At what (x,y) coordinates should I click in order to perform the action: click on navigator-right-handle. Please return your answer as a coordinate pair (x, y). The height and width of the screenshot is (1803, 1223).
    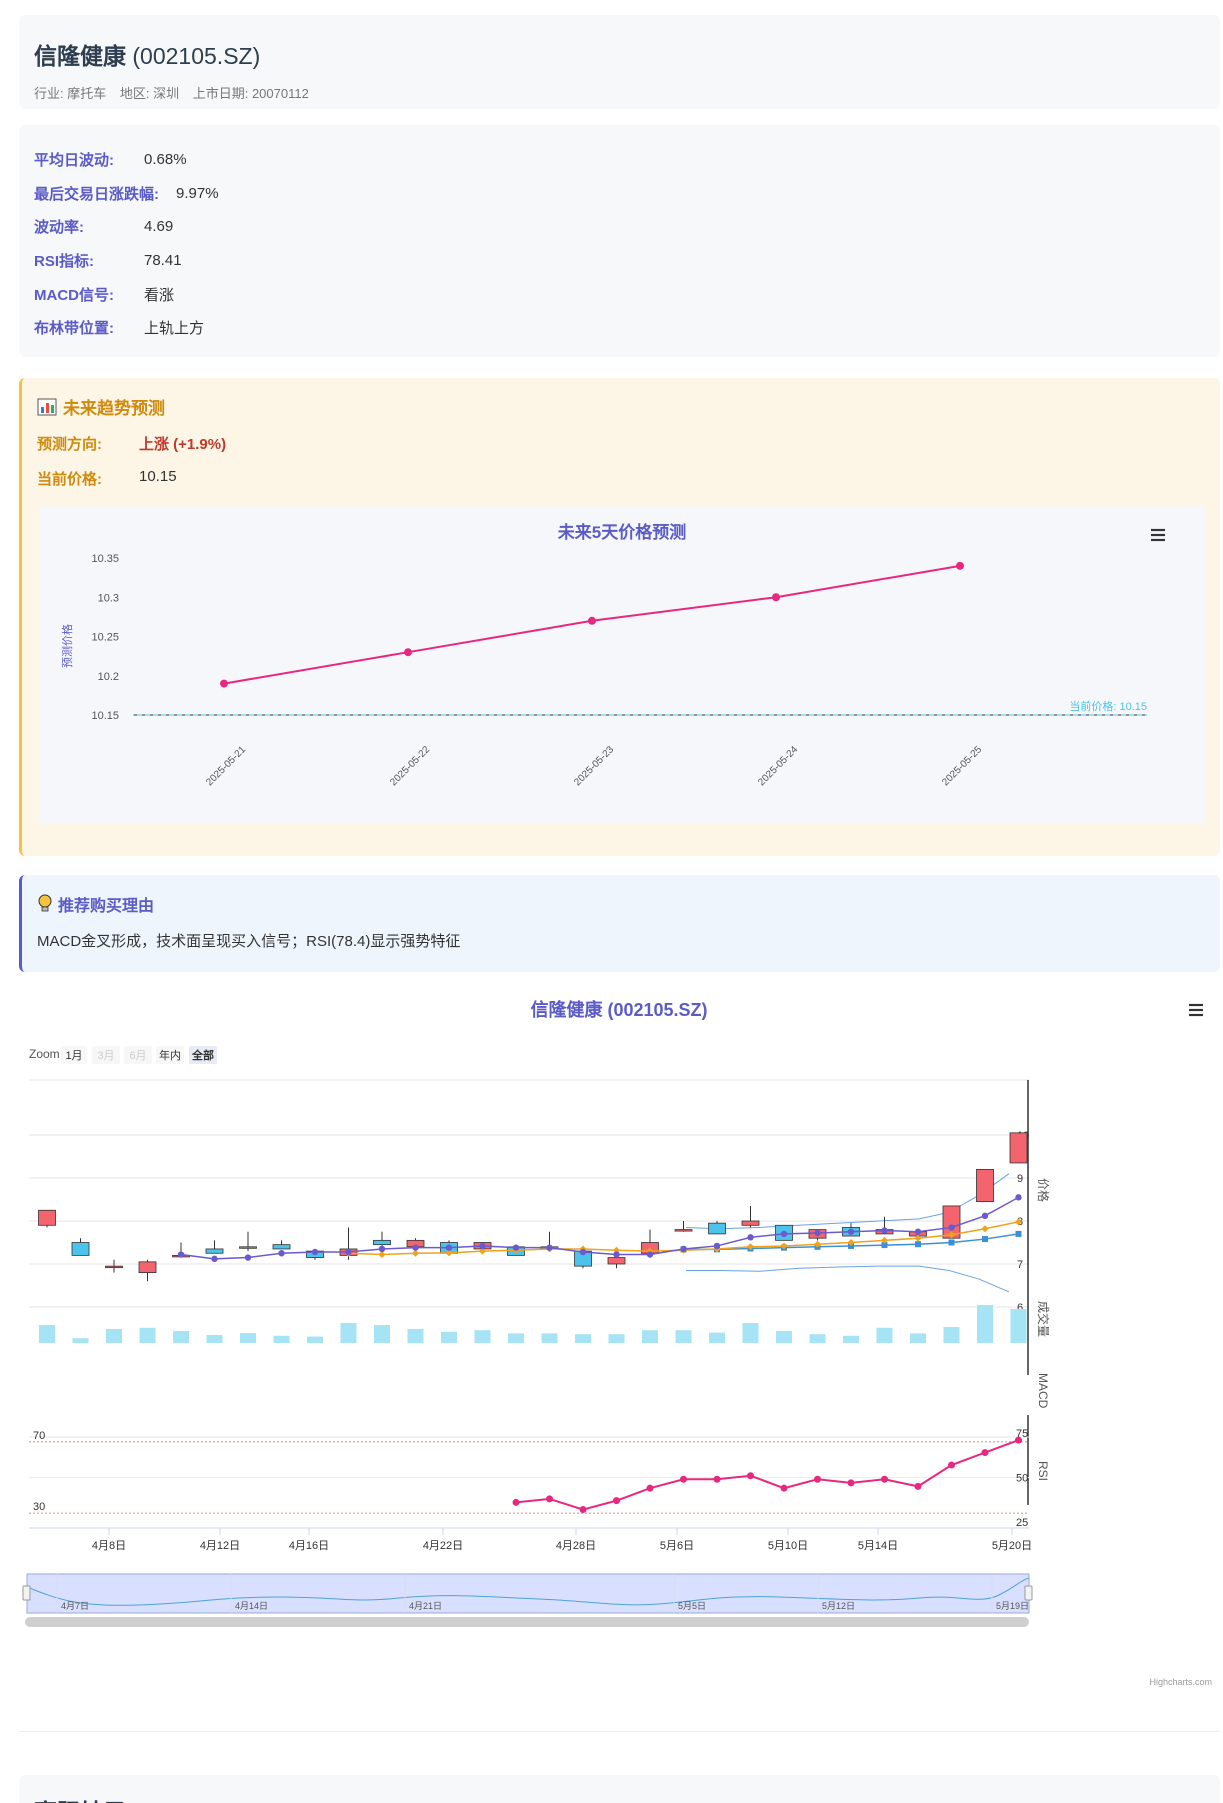
    Looking at the image, I should click on (1028, 1593).